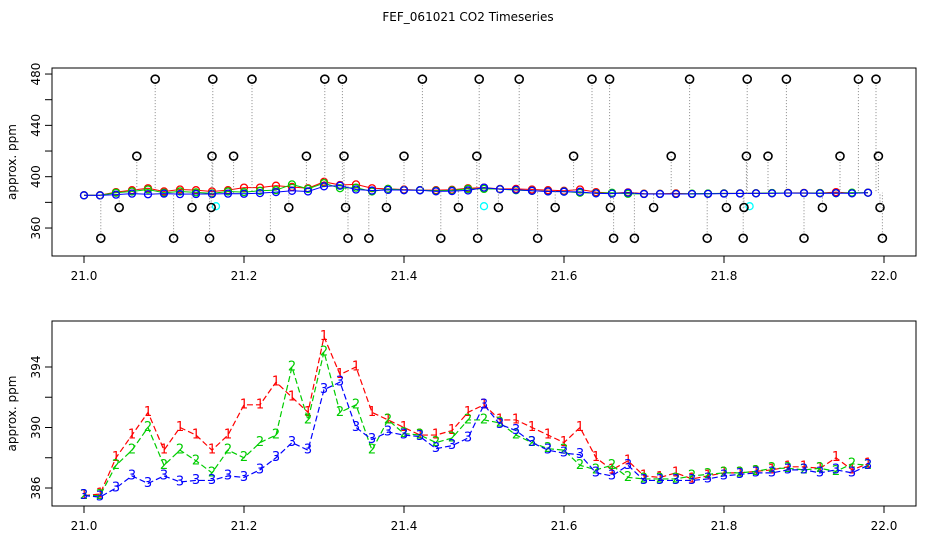  Describe the element at coordinates (84, 276) in the screenshot. I see `x-tick-label: 21.0` at that location.